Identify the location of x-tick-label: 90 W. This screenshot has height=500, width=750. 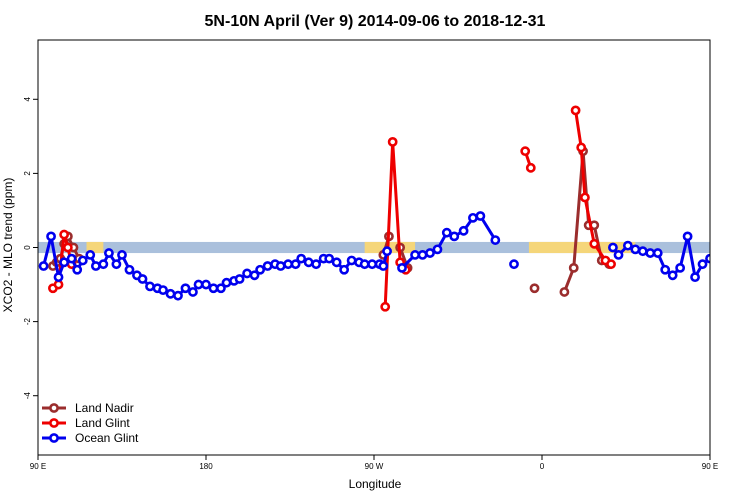
(374, 466).